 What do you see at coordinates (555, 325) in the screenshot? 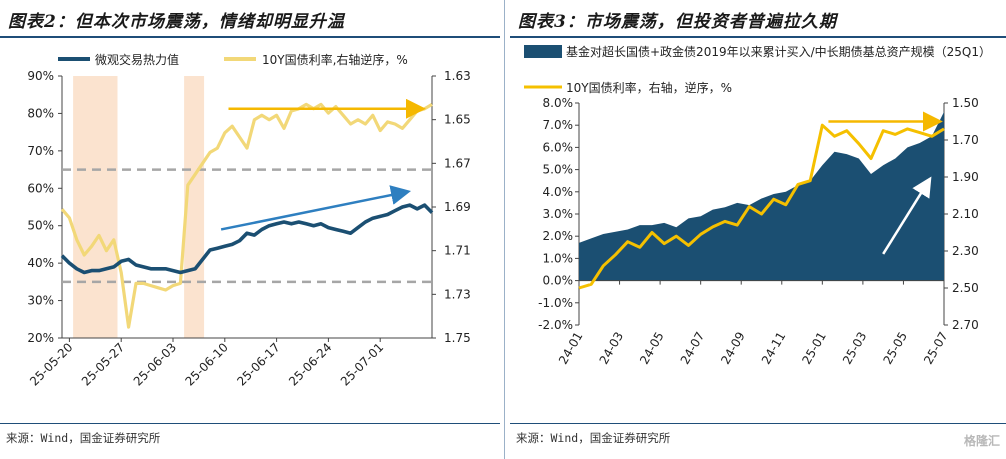
I see `left-tick-label: -2.0%` at bounding box center [555, 325].